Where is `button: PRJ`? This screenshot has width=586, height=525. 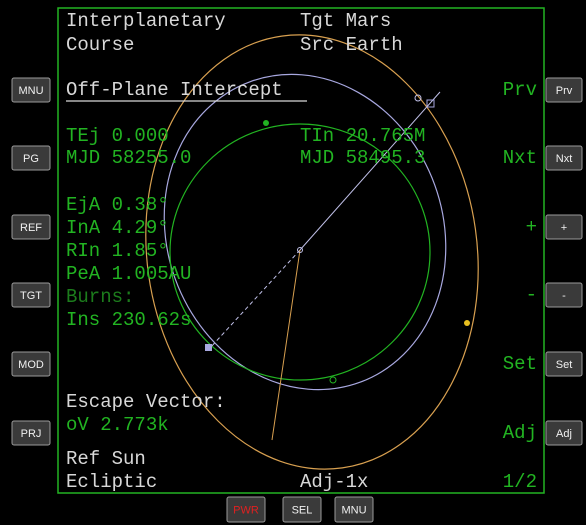
button: PRJ is located at coordinates (31, 433).